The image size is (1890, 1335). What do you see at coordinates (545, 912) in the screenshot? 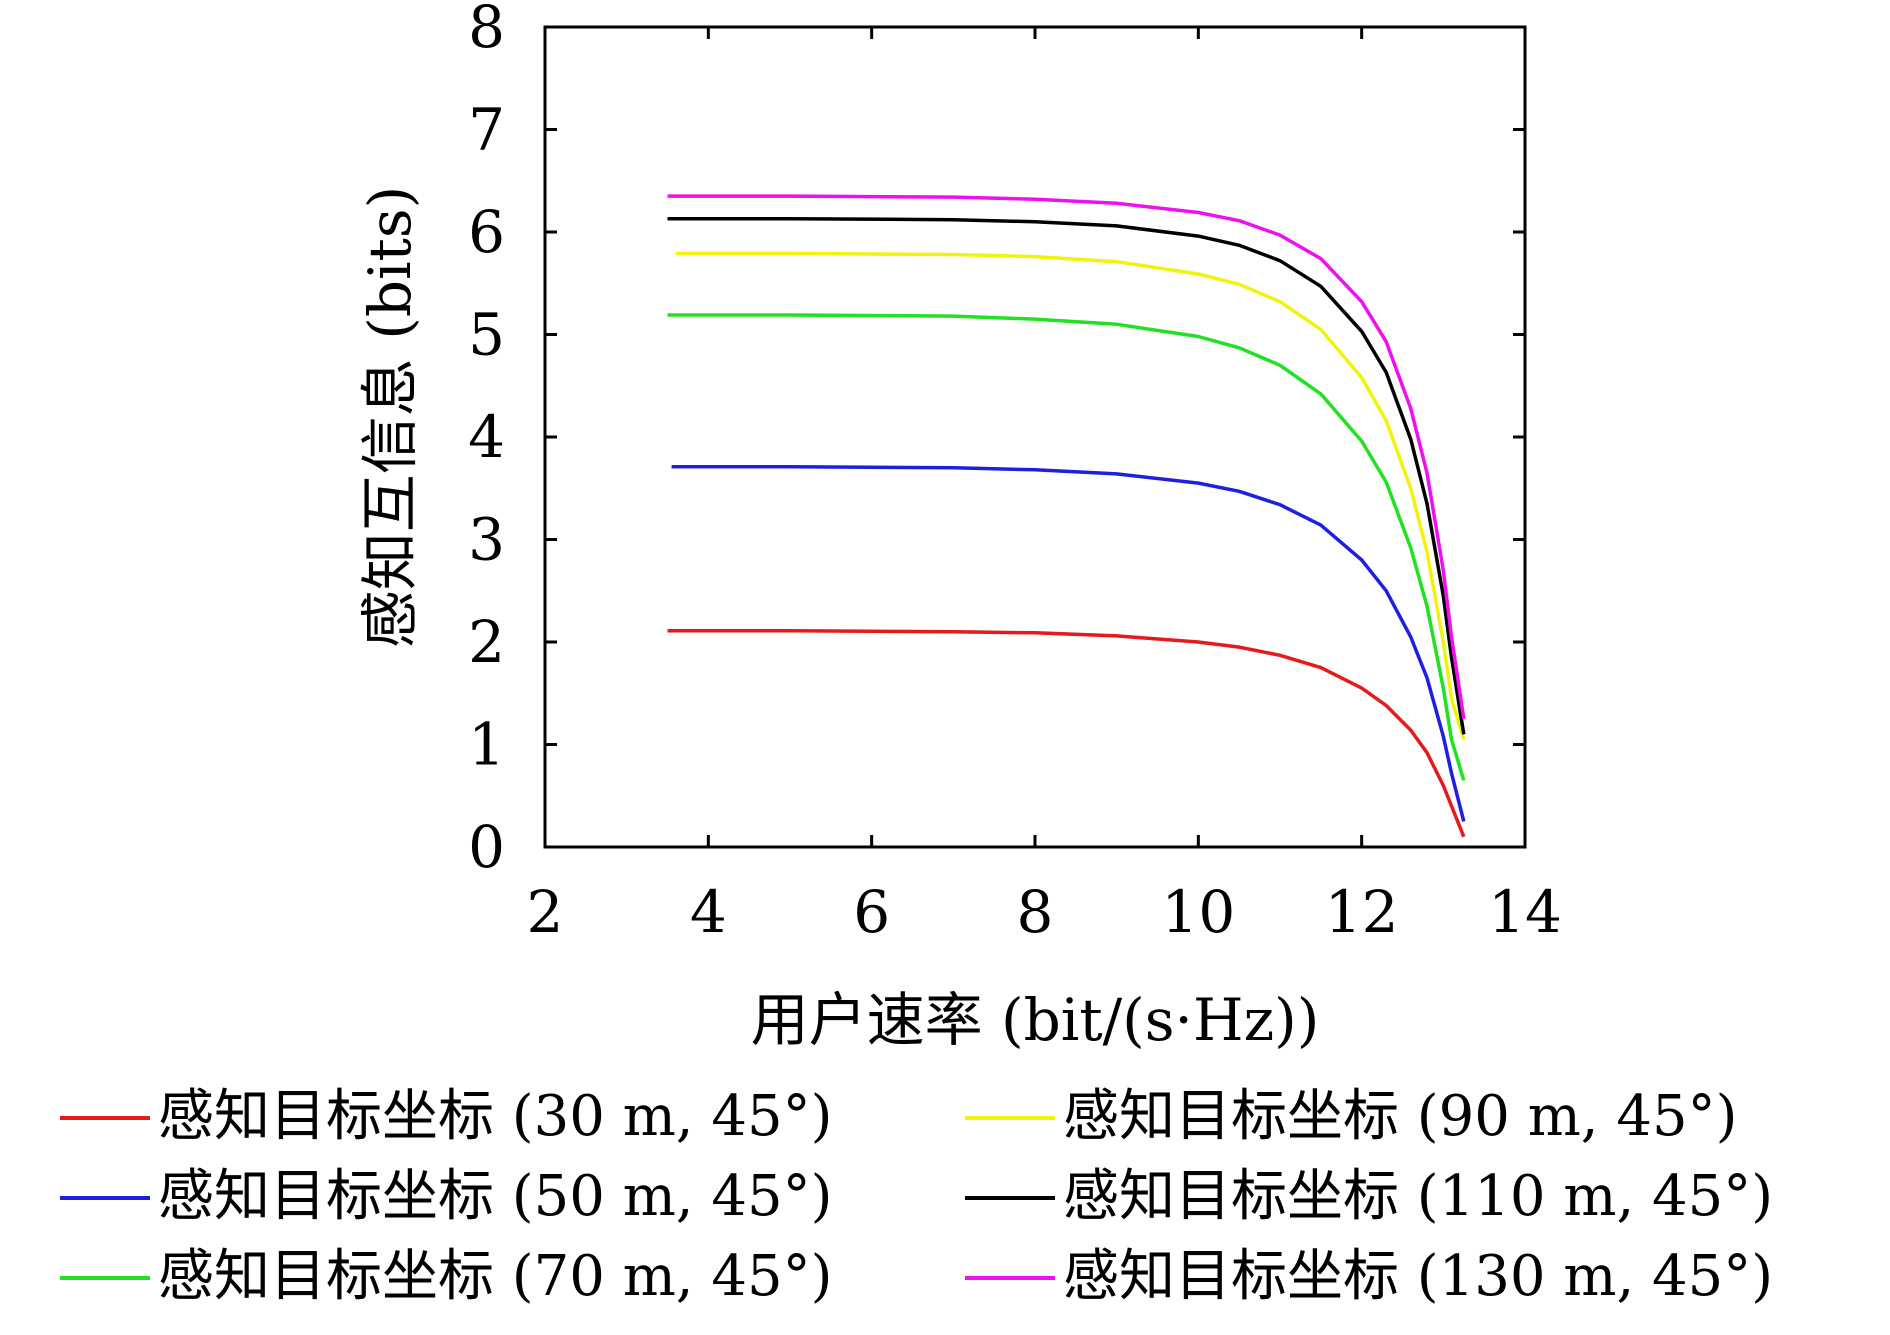
I see `x-tick-label: 2` at bounding box center [545, 912].